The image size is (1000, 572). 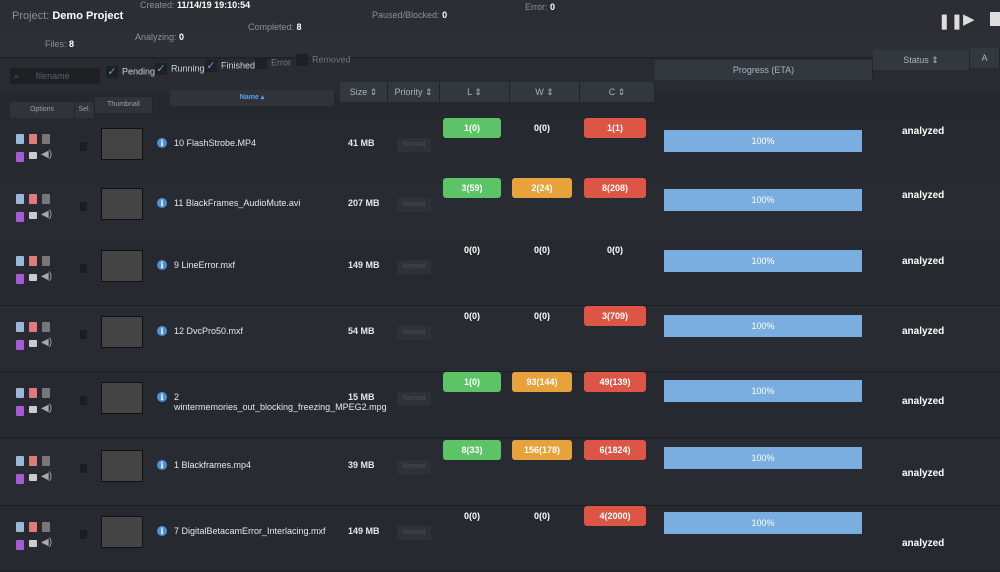 What do you see at coordinates (475, 92) in the screenshot?
I see `column-l: L ⇕` at bounding box center [475, 92].